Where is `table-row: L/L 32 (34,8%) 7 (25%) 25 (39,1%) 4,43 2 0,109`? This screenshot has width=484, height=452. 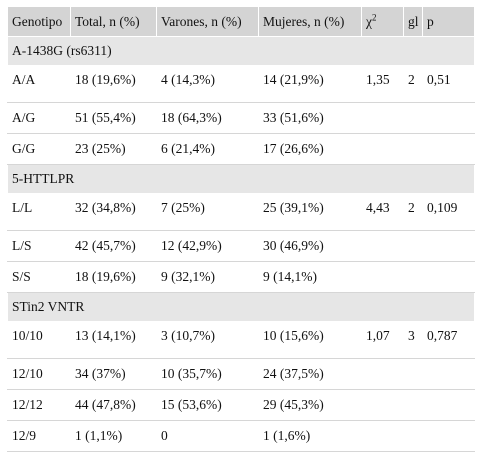
table-row: L/L 32 (34,8%) 7 (25%) 25 (39,1%) 4,43 2 0,109 is located at coordinates (241, 212).